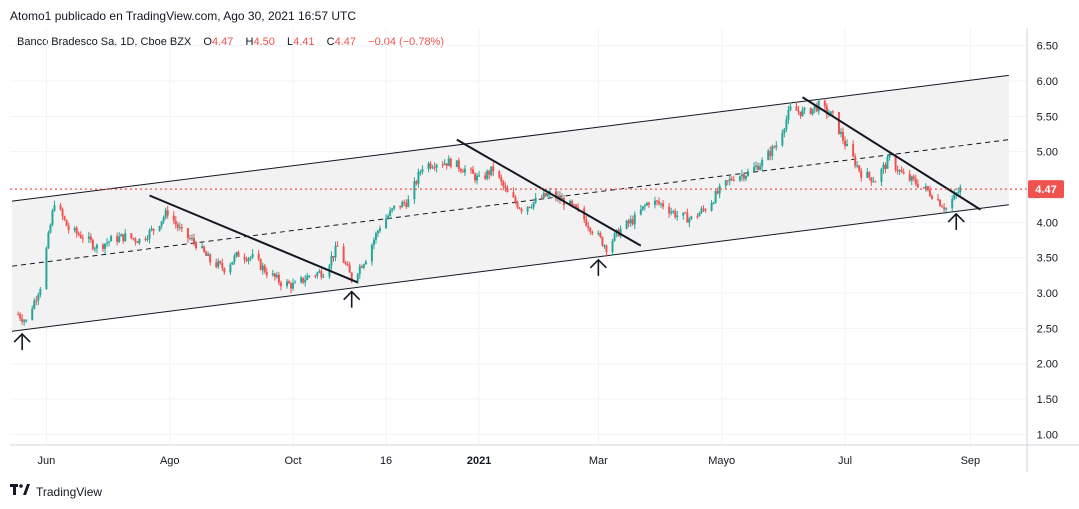  Describe the element at coordinates (56, 491) in the screenshot. I see `footer-brand: TradingView` at that location.